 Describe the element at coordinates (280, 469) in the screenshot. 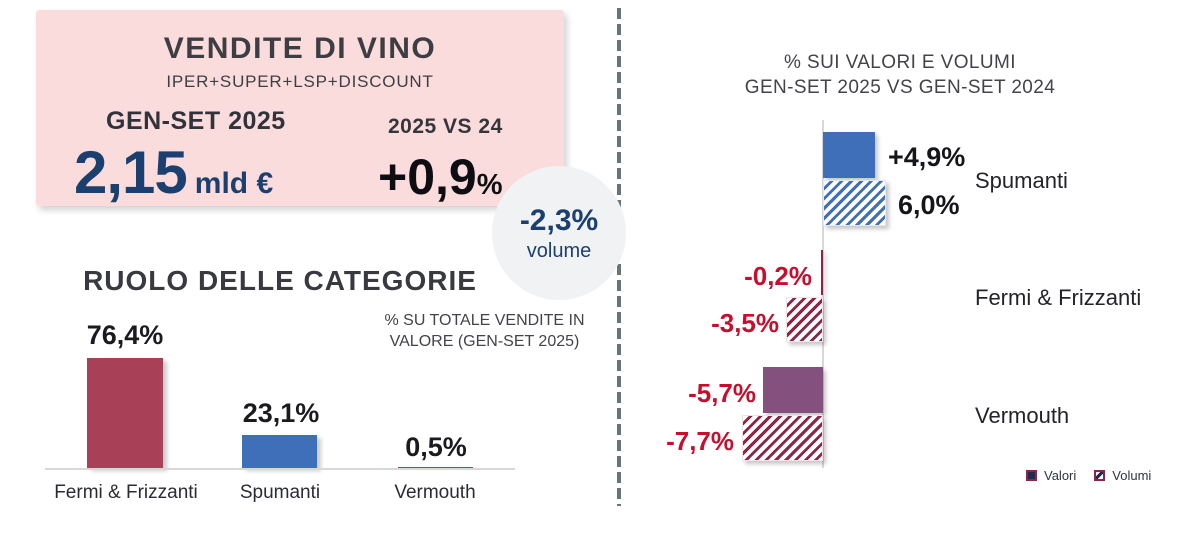

I see `left-chart-baseline` at that location.